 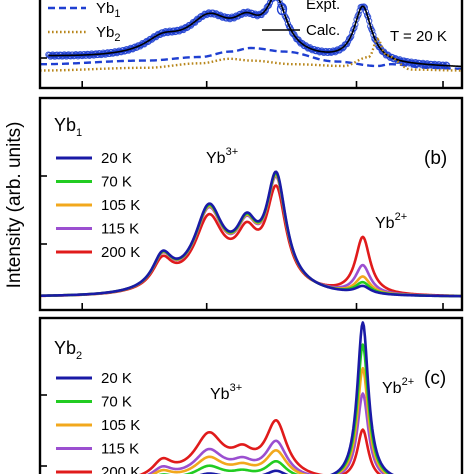 I want to click on panel-b-legend-entry-label: 115 K, so click(x=120, y=229).